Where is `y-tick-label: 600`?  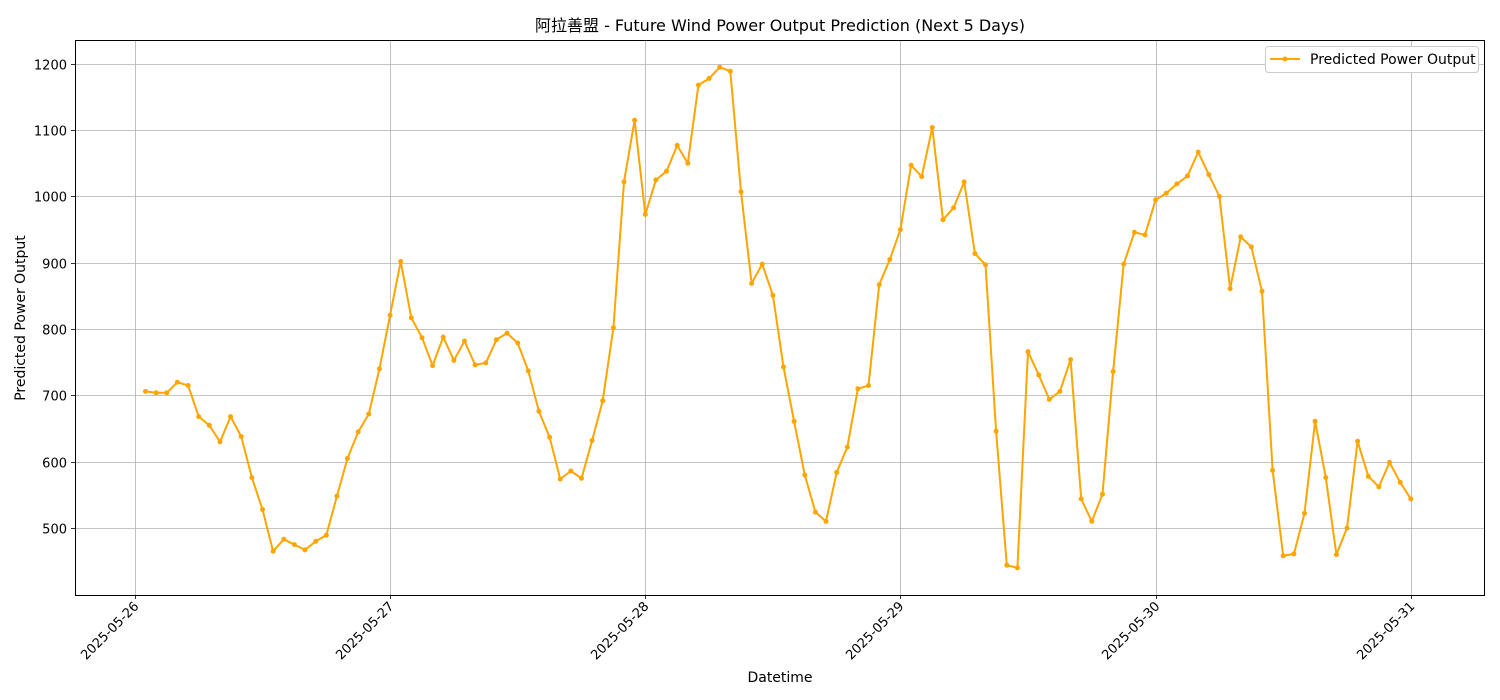
y-tick-label: 600 is located at coordinates (54, 464).